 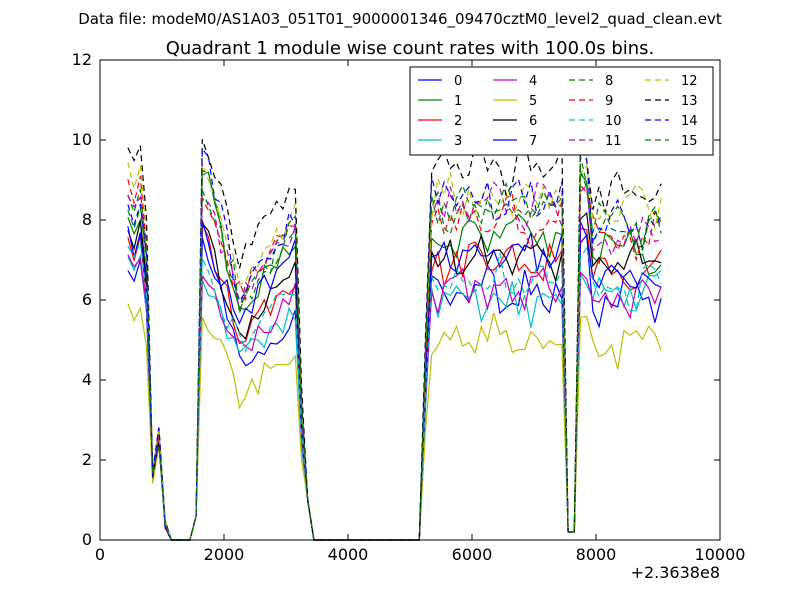 What do you see at coordinates (87, 459) in the screenshot?
I see `y-tick-label: 2` at bounding box center [87, 459].